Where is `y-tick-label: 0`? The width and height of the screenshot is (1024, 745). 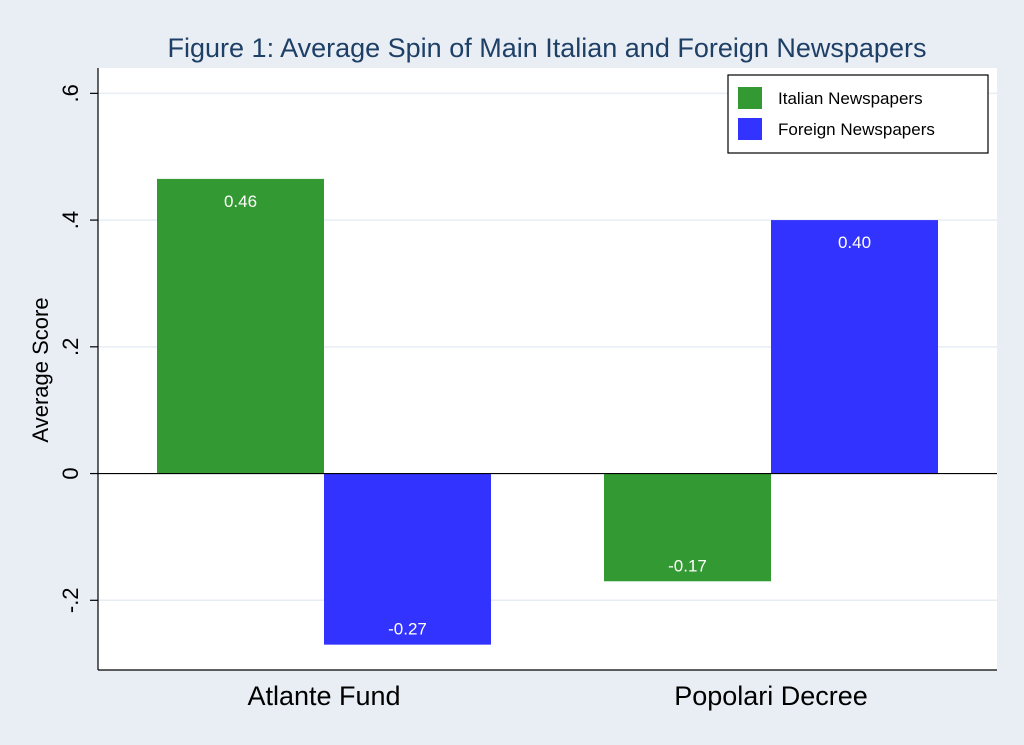
y-tick-label: 0 is located at coordinates (70, 473).